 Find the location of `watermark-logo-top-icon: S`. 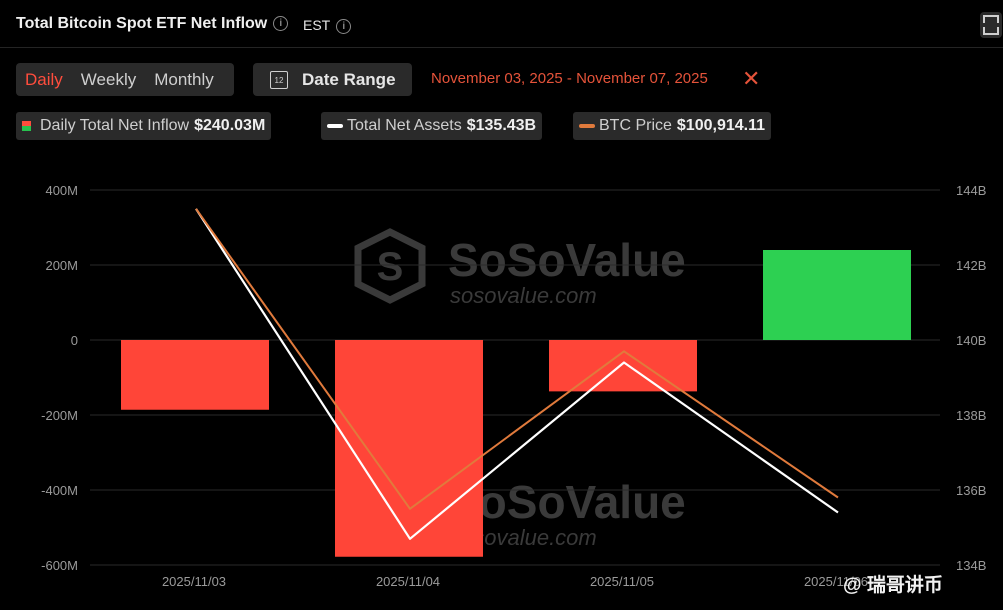

watermark-logo-top-icon: S is located at coordinates (390, 266).